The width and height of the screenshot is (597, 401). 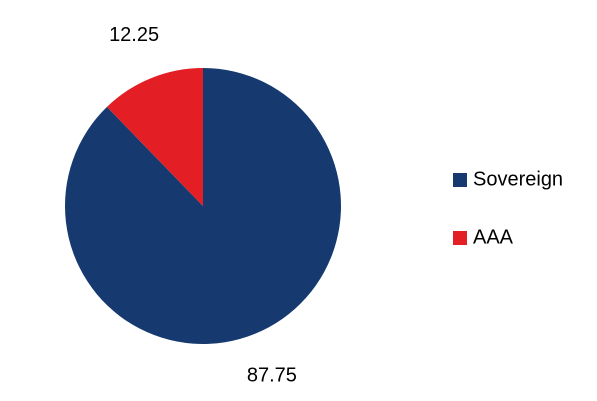 What do you see at coordinates (272, 375) in the screenshot?
I see `data-label: 87.75` at bounding box center [272, 375].